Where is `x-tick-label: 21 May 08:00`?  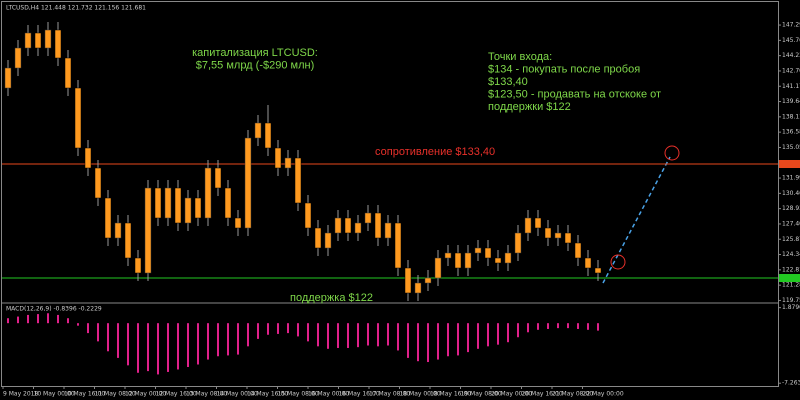
x-tick-label: 21 May 08:00 is located at coordinates (572, 394).